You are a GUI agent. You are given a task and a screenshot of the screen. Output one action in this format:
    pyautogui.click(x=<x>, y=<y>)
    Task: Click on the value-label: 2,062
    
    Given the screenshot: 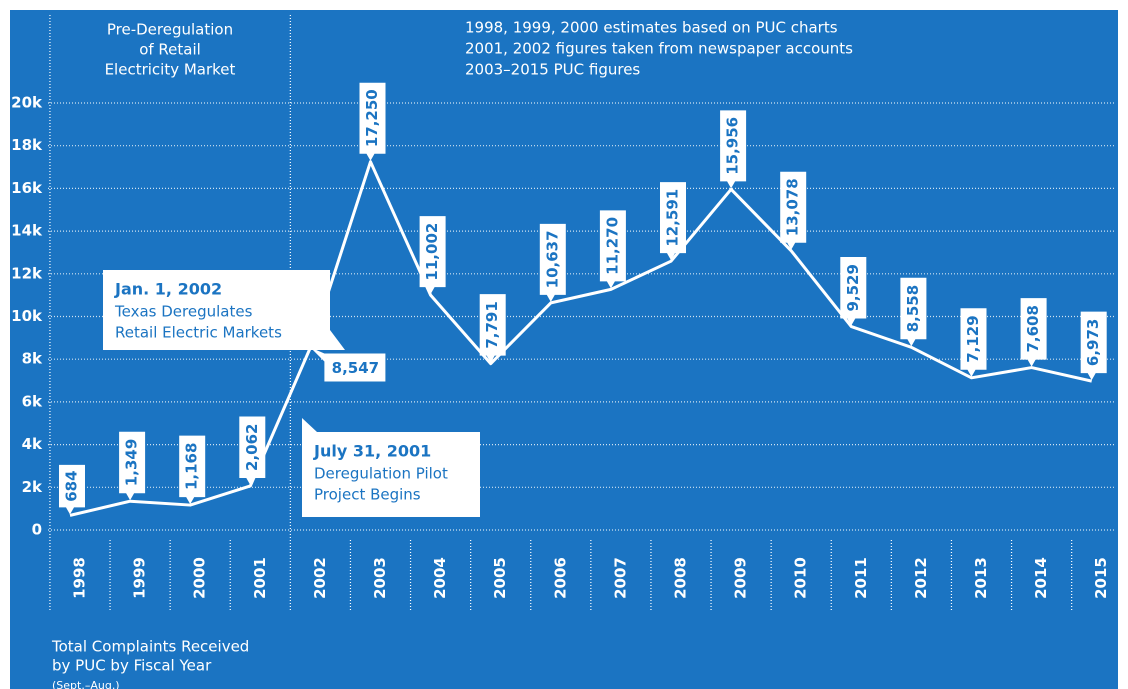 What is the action you would take?
    pyautogui.click(x=252, y=450)
    